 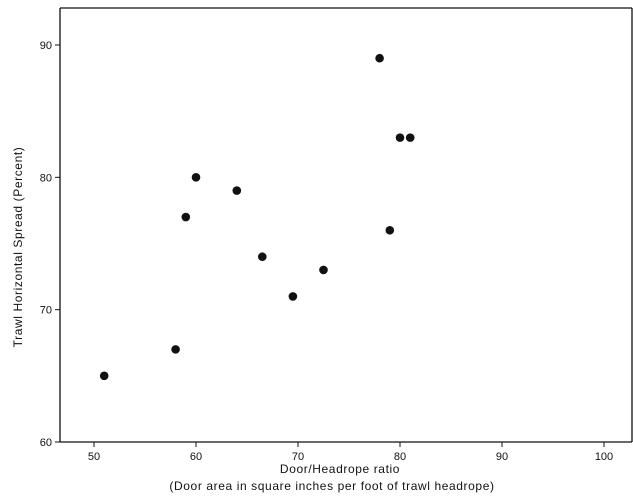 What do you see at coordinates (94, 457) in the screenshot?
I see `x-tick-label: 50` at bounding box center [94, 457].